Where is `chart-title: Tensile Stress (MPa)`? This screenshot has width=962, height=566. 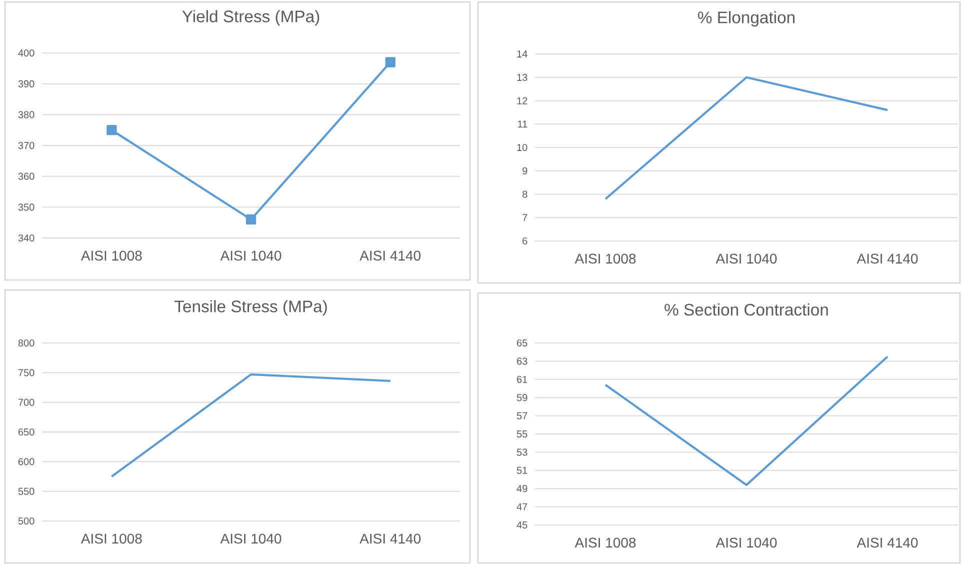
chart-title: Tensile Stress (MPa) is located at coordinates (250, 308).